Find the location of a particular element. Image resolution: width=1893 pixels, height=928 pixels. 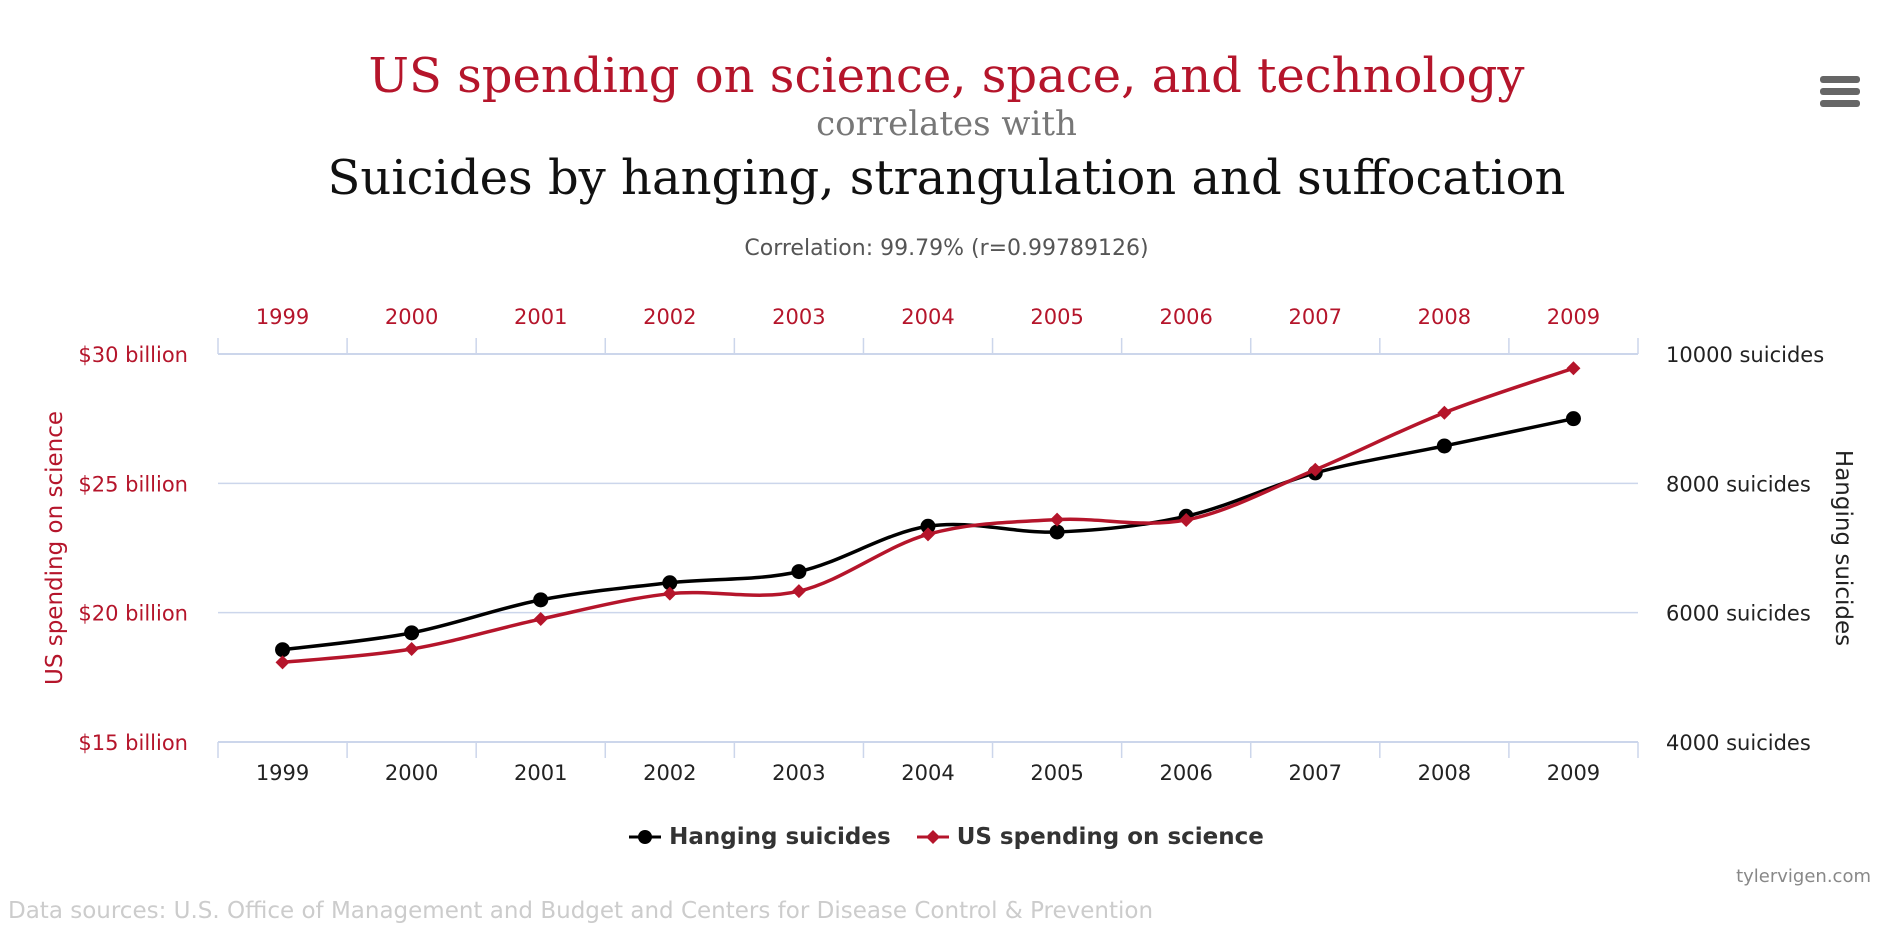

x-axis-label: 2007 is located at coordinates (1315, 773).